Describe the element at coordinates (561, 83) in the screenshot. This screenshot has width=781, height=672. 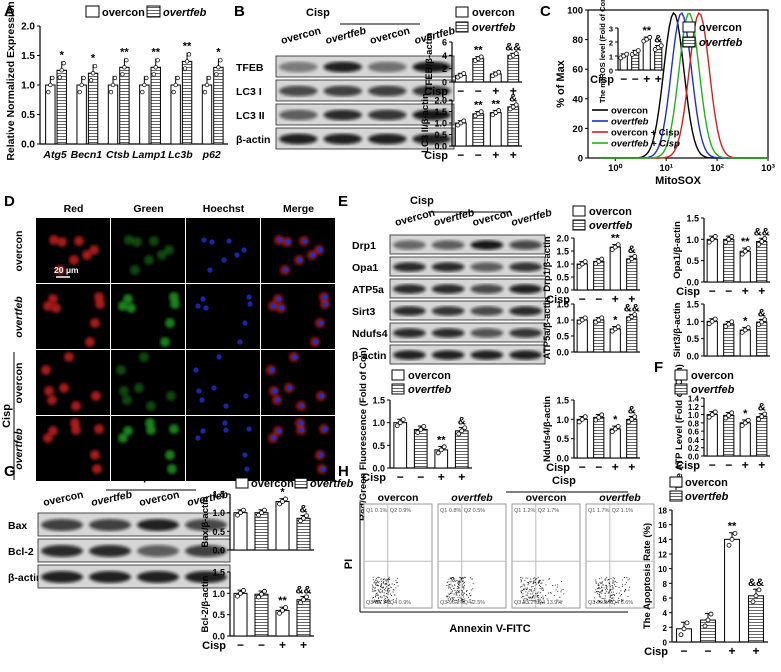
I see `chart-c-ylabel: % of Max` at that location.